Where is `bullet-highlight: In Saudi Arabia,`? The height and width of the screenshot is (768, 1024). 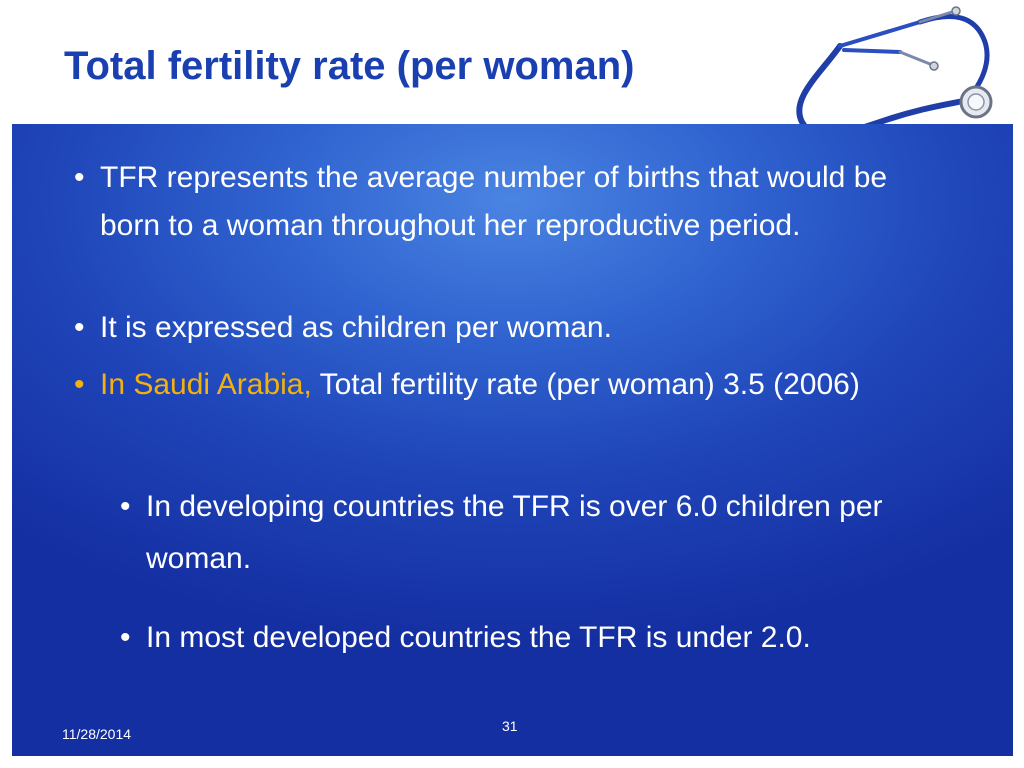 bullet-highlight: In Saudi Arabia, is located at coordinates (206, 384).